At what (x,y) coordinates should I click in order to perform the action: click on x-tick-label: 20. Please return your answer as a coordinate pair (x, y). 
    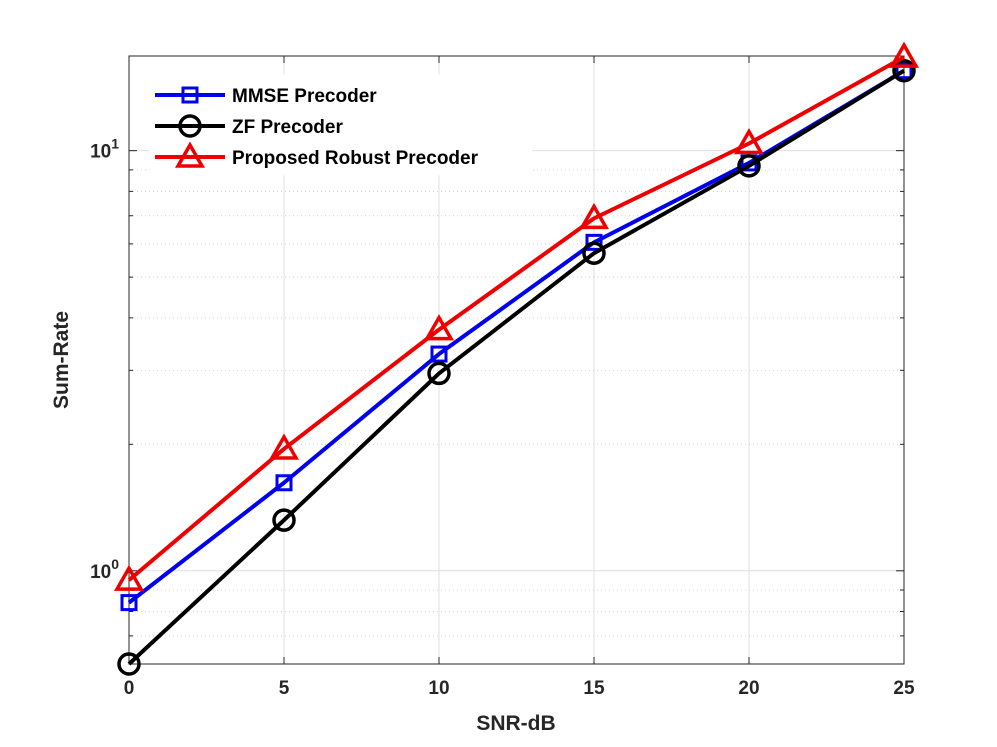
    Looking at the image, I should click on (748, 688).